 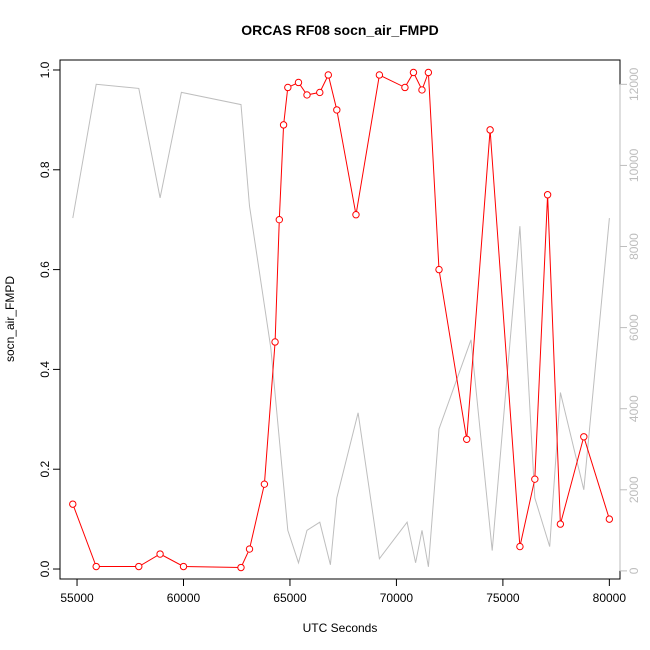 I want to click on x-tick-label: 65000, so click(x=290, y=598).